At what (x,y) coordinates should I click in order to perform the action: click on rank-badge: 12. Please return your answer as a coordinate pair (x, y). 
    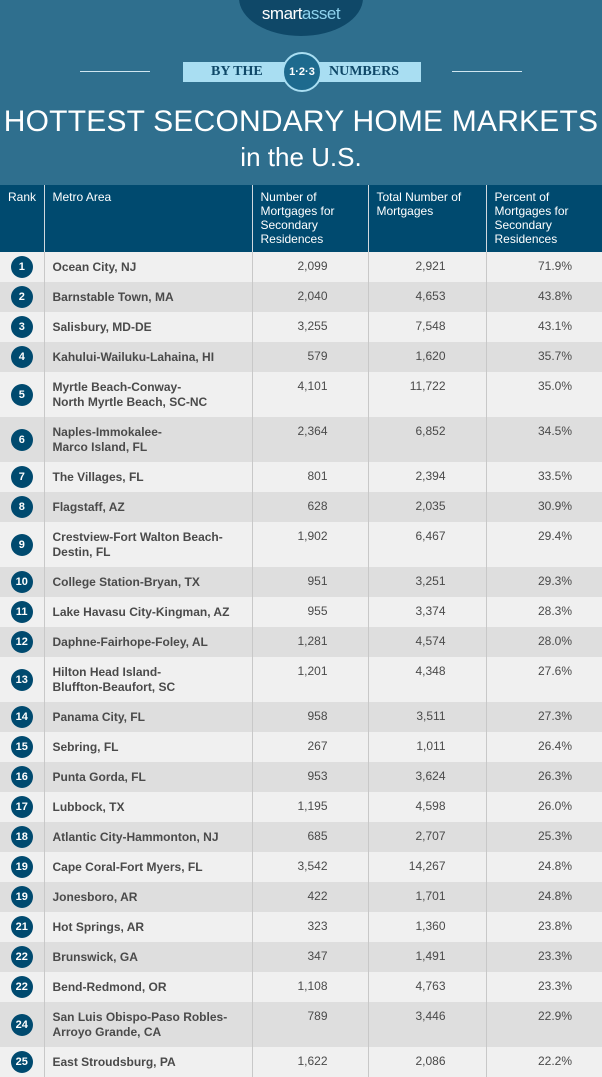
    Looking at the image, I should click on (21, 642).